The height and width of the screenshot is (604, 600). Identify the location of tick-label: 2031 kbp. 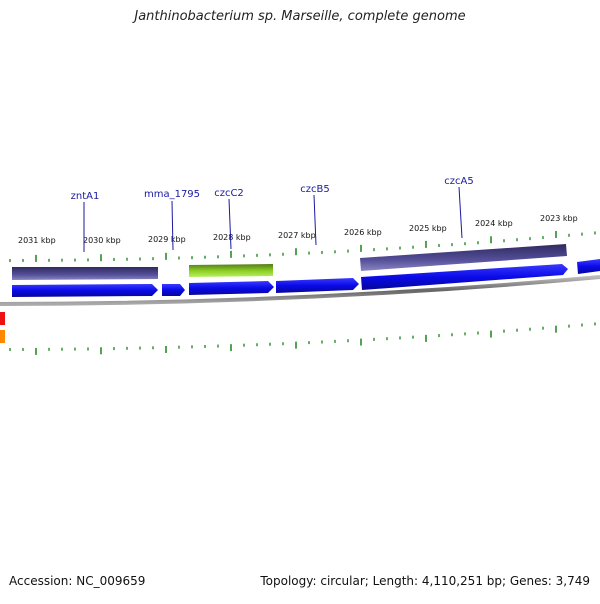
(37, 240).